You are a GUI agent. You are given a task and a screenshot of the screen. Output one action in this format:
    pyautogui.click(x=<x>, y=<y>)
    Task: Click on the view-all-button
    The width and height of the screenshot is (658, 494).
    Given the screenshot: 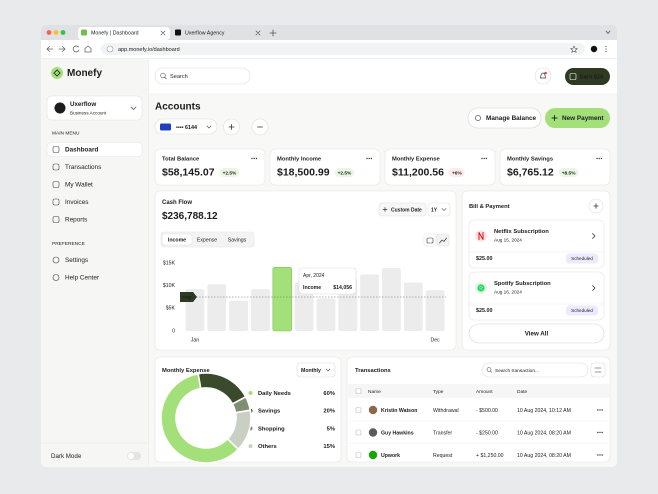 What is the action you would take?
    pyautogui.click(x=536, y=333)
    